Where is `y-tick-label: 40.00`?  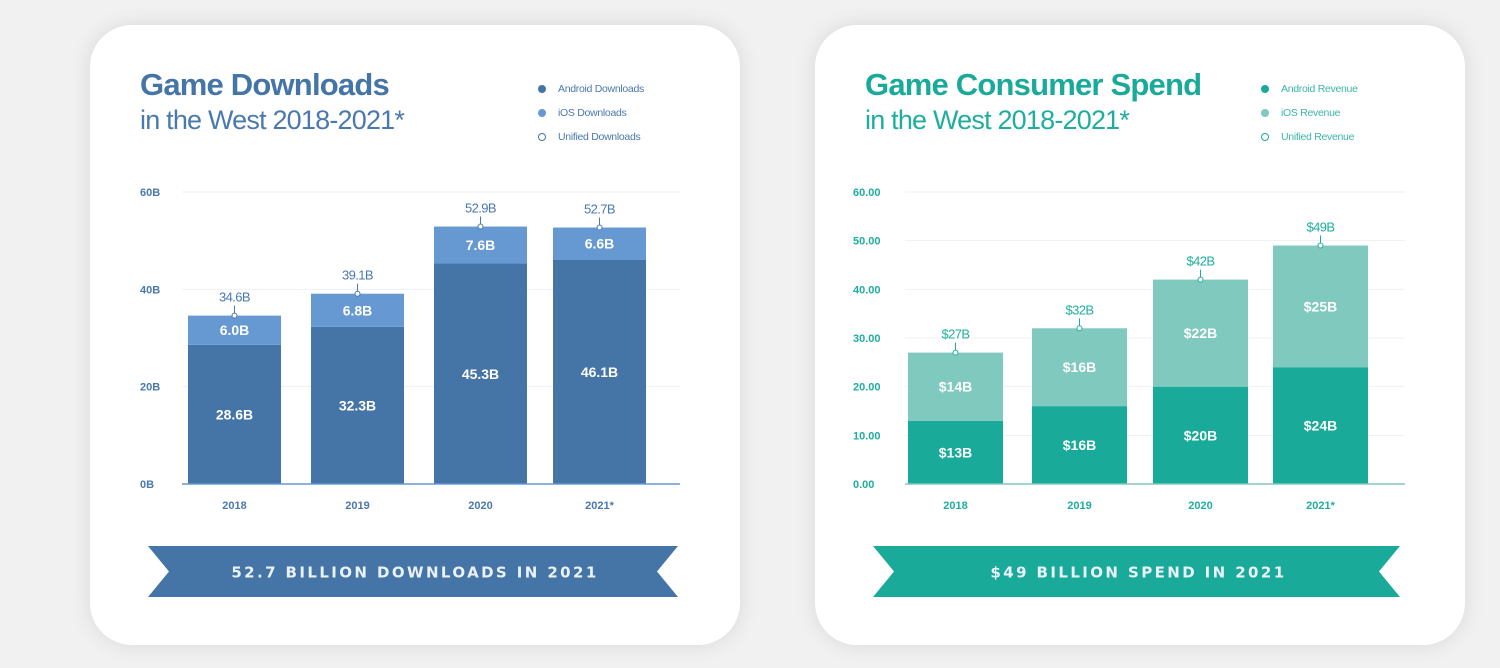 y-tick-label: 40.00 is located at coordinates (867, 290).